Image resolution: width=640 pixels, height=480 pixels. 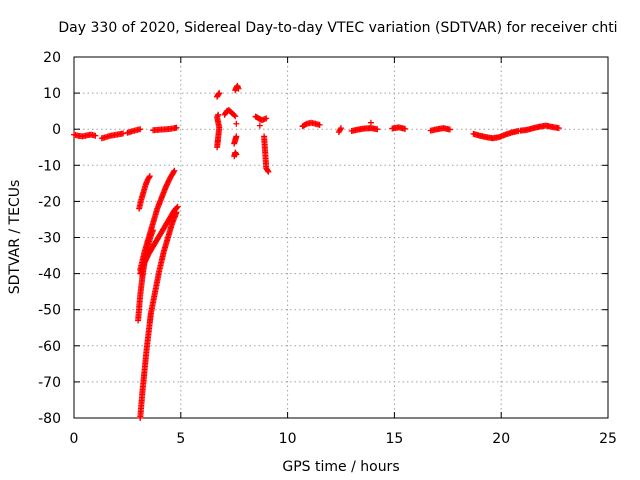 I want to click on y-tick-label: -30, so click(x=49, y=239).